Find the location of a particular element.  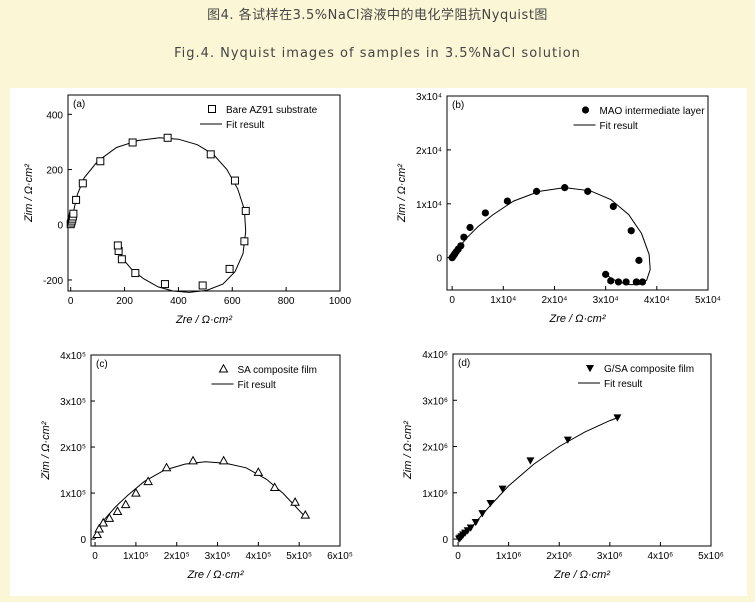

y-tick-label: 3x10⁶ is located at coordinates (435, 401).